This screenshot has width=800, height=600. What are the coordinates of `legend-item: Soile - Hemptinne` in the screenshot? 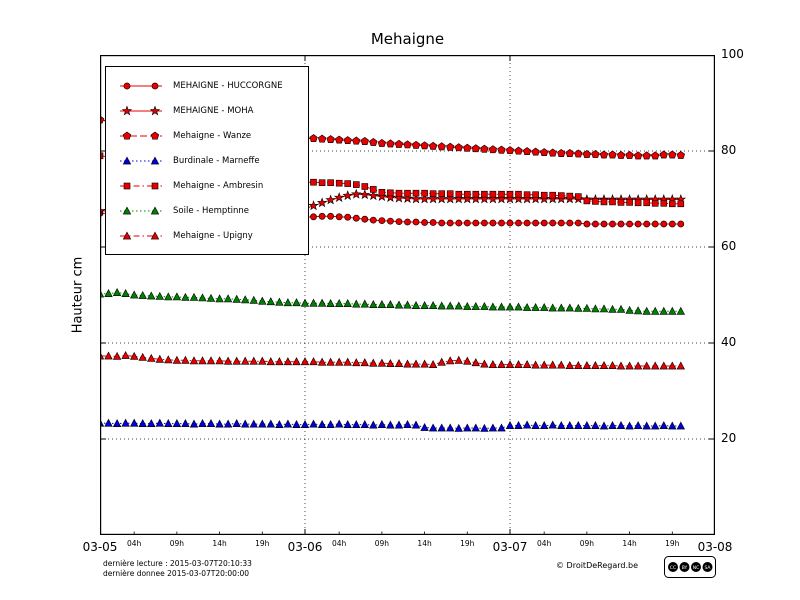 It's located at (207, 210).